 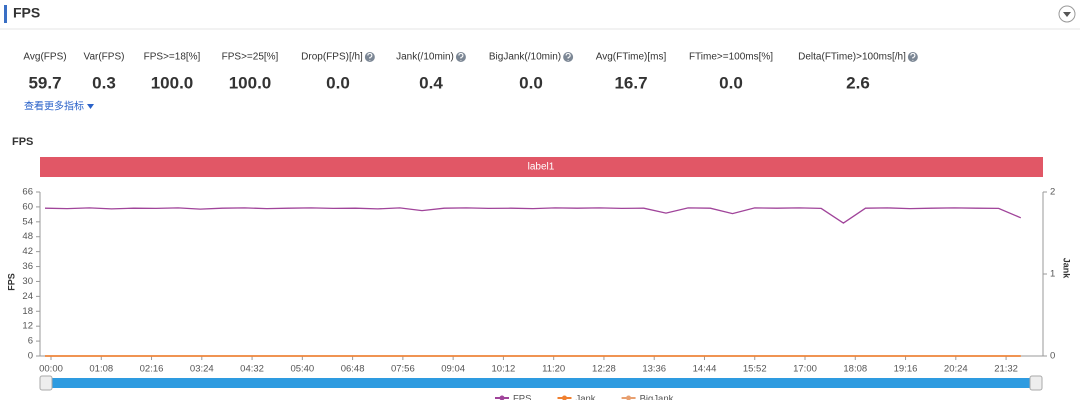 I want to click on metric-label: Var(FPS), so click(x=104, y=57).